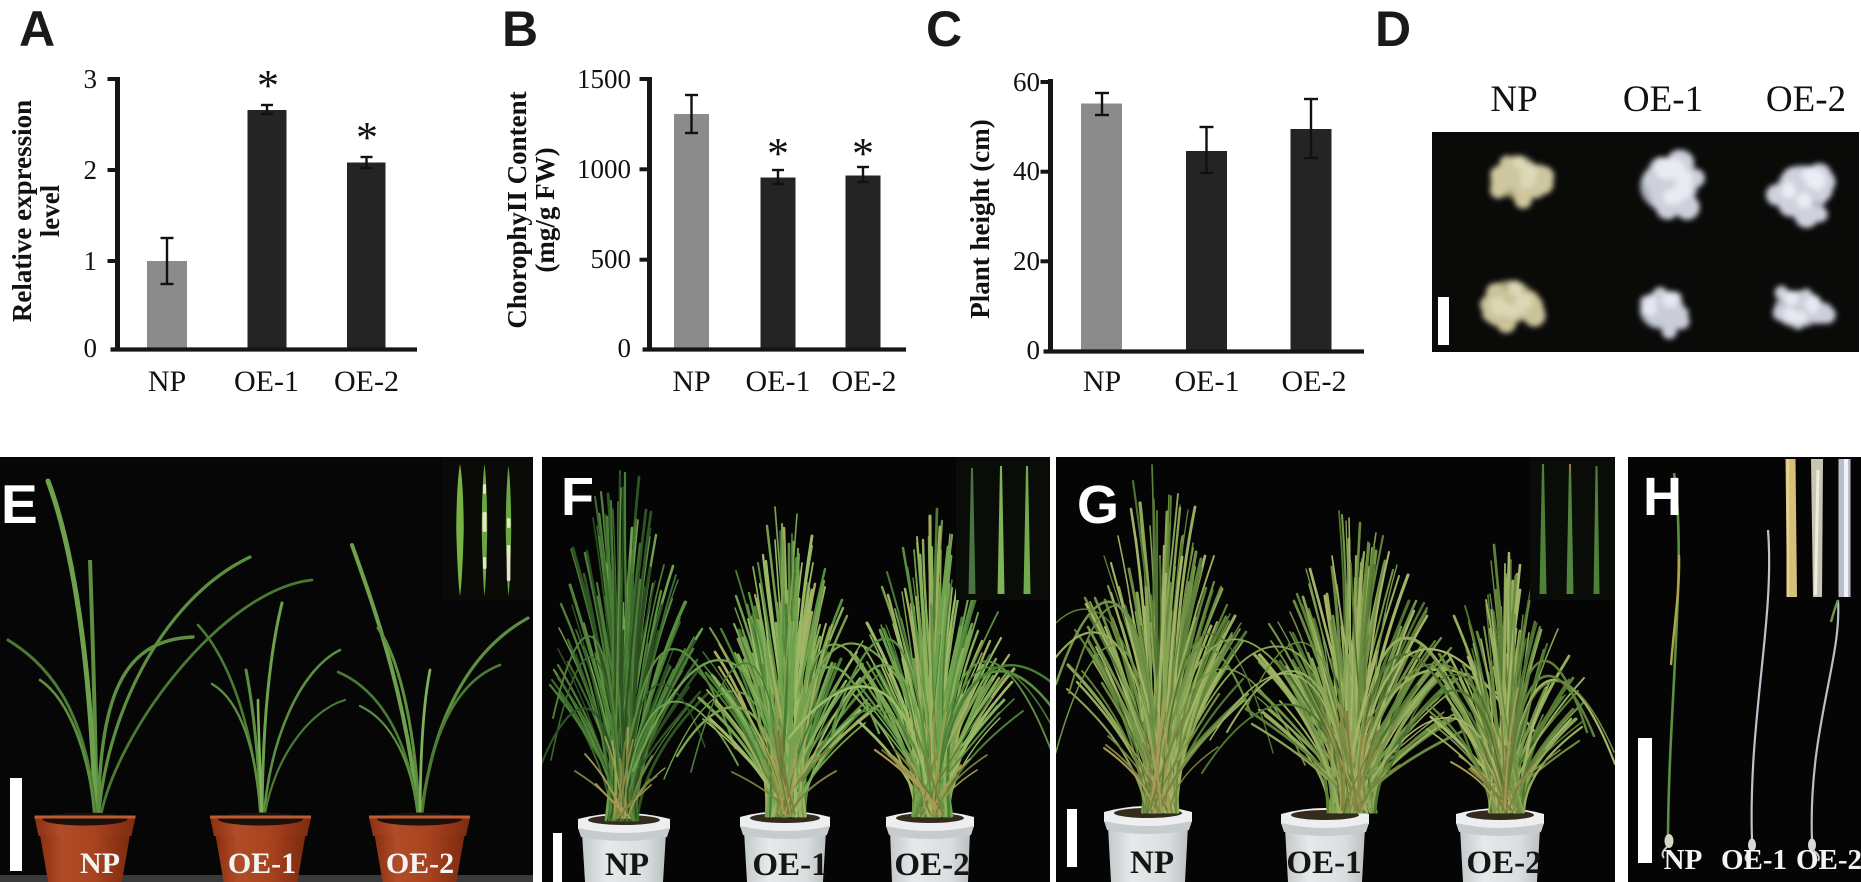  What do you see at coordinates (1098, 505) in the screenshot?
I see `svg-text: G` at bounding box center [1098, 505].